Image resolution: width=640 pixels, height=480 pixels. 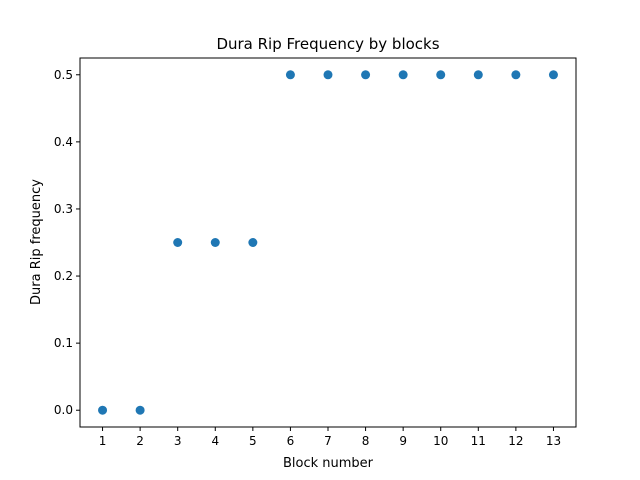 I want to click on x-tick-label: 11, so click(x=478, y=441).